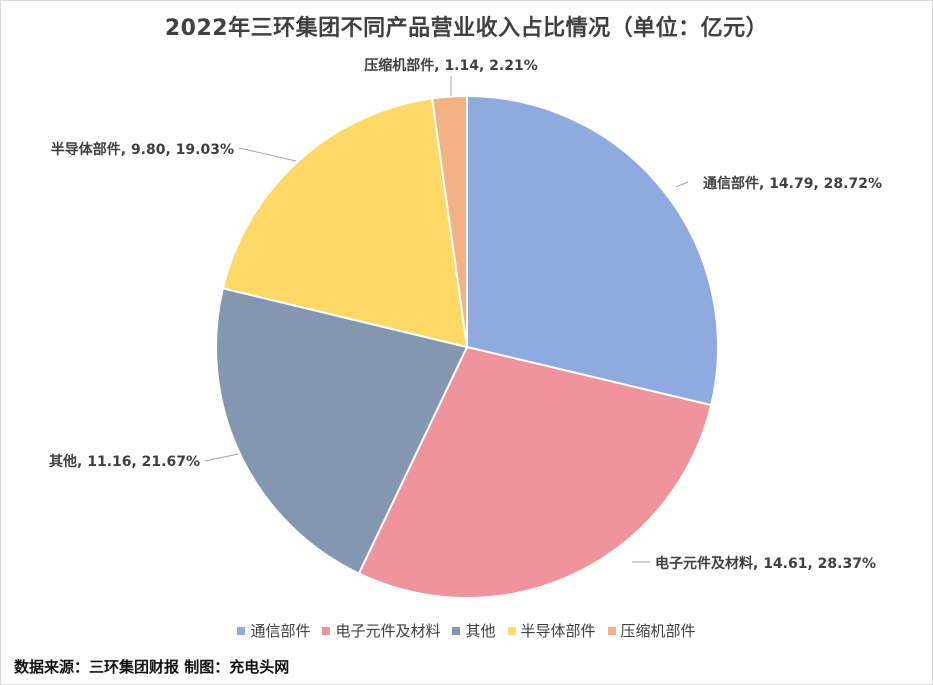 This screenshot has height=685, width=933. I want to click on legend-item-1: 通信部件, so click(273, 630).